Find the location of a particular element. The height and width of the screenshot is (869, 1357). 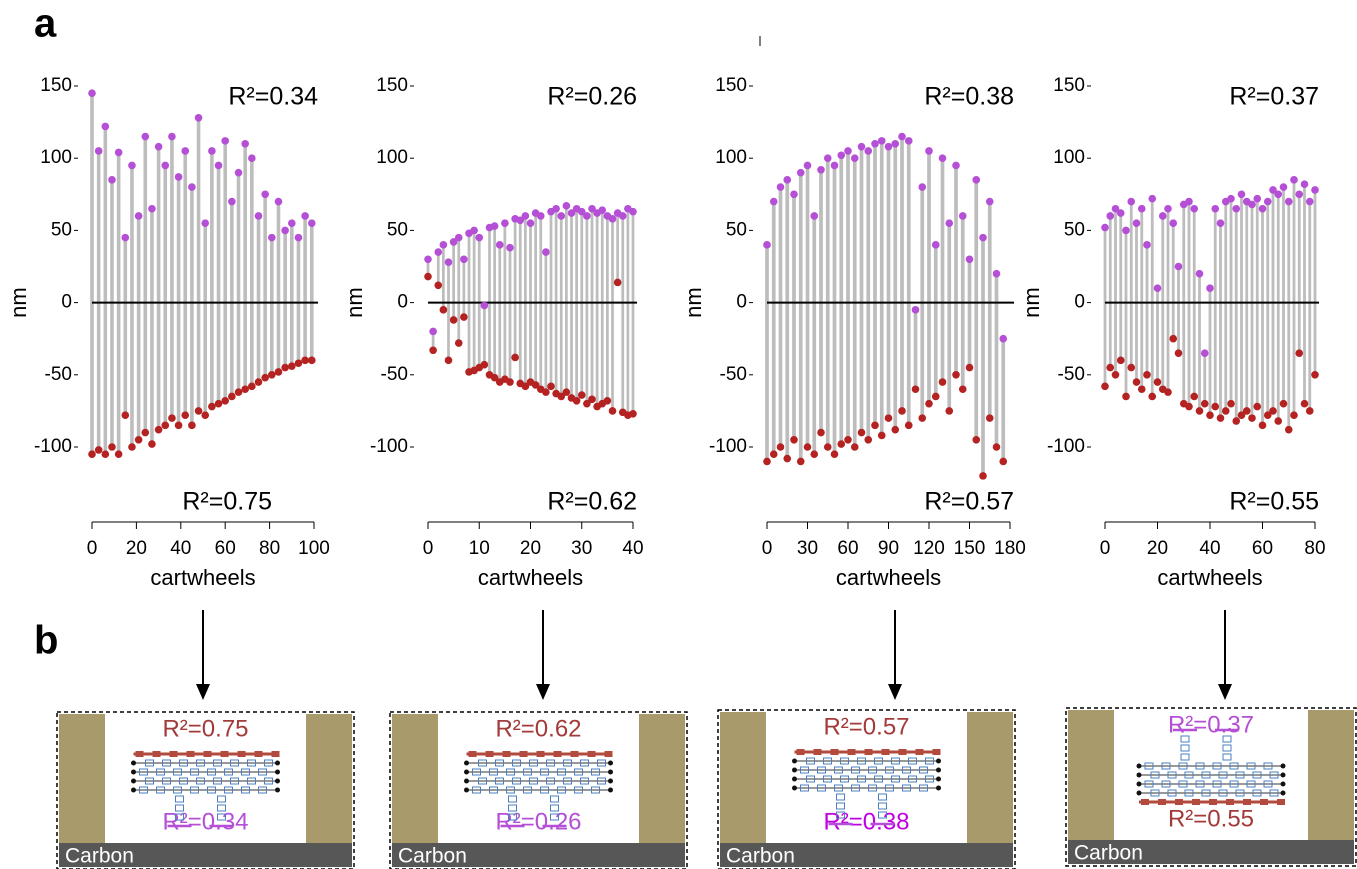

x-tick-label: 60 is located at coordinates (847, 548).